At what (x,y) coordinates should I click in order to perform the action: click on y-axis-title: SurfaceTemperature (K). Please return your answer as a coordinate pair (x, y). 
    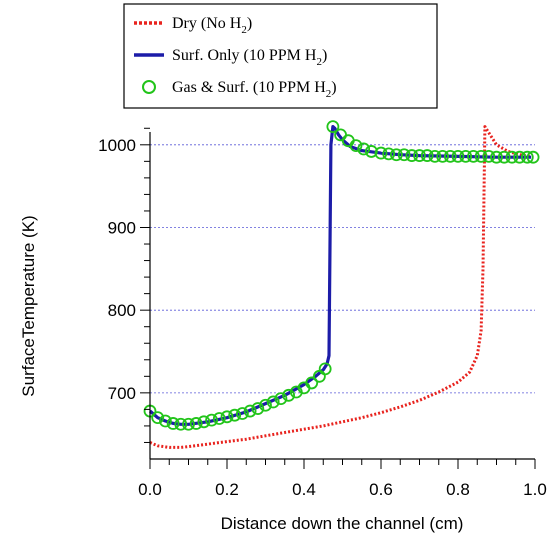
    Looking at the image, I should click on (28, 305).